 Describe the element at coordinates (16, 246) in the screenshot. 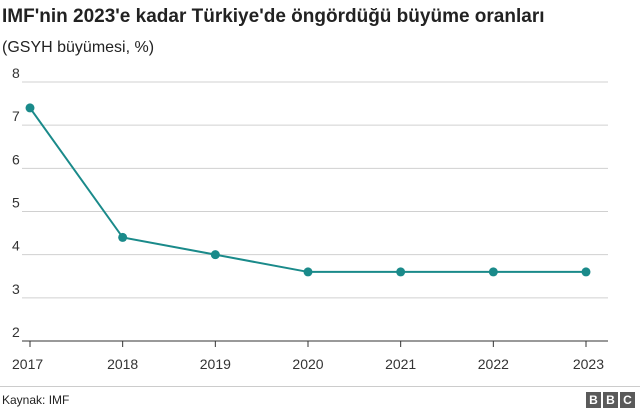

I see `y-tick-label-4: 4` at that location.